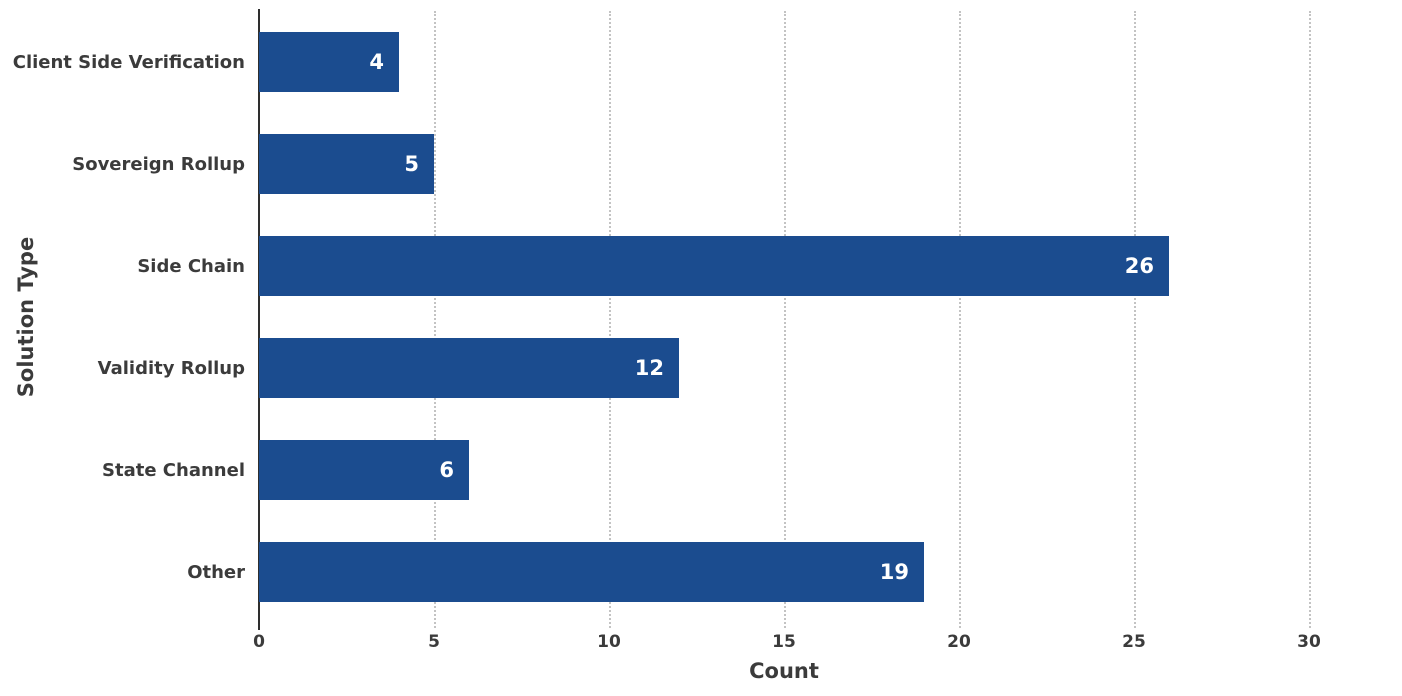  What do you see at coordinates (173, 470) in the screenshot?
I see `category-label-state-channel: State Channel` at bounding box center [173, 470].